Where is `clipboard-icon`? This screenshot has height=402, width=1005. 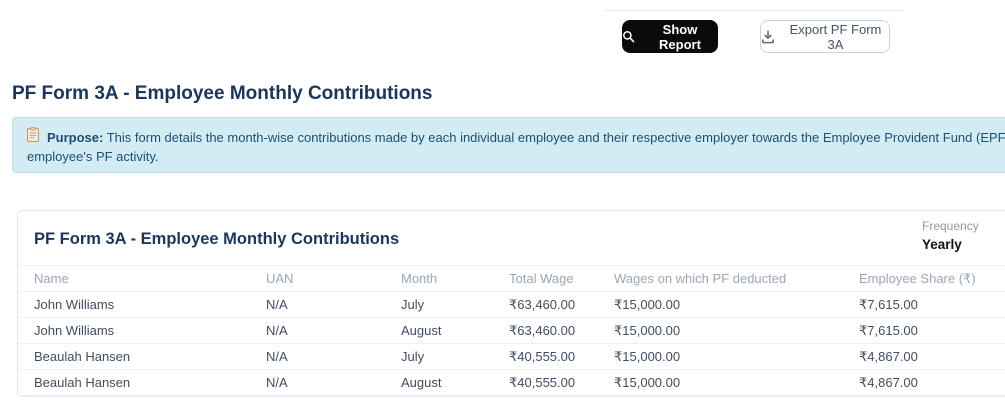 clipboard-icon is located at coordinates (33, 137).